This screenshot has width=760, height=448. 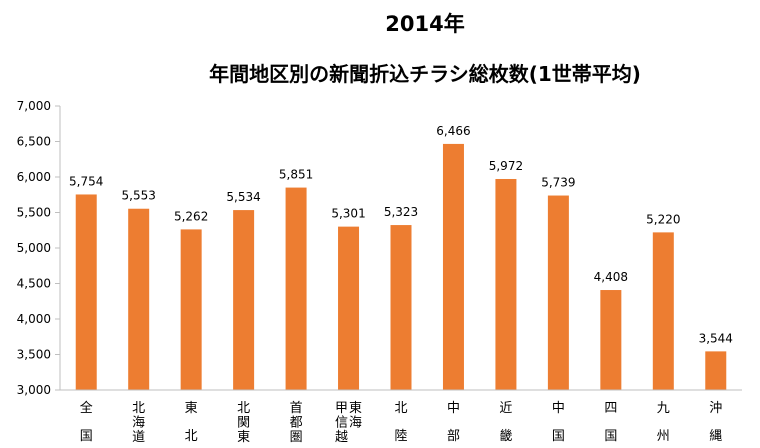 What do you see at coordinates (715, 408) in the screenshot?
I see `category-label: 沖` at bounding box center [715, 408].